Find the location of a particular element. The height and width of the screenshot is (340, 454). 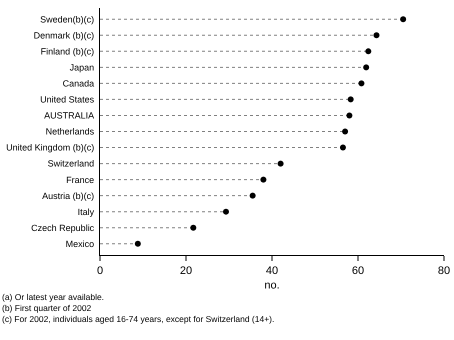

text: (c) For 2002, individuals aged 16-74 years, except for Switzerland (14+). is located at coordinates (138, 319).